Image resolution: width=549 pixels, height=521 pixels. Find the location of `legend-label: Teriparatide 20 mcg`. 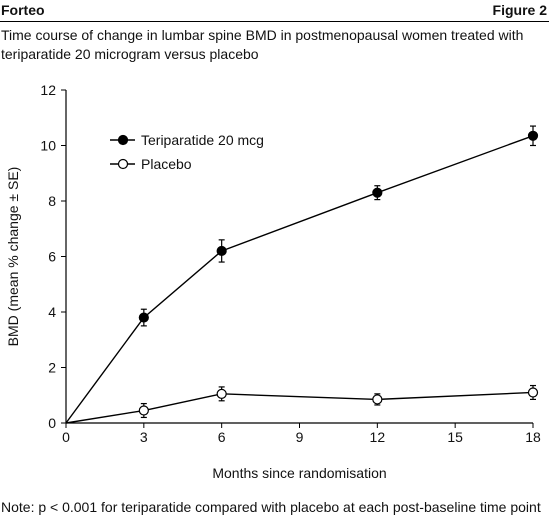

legend-label: Teriparatide 20 mcg is located at coordinates (202, 140).